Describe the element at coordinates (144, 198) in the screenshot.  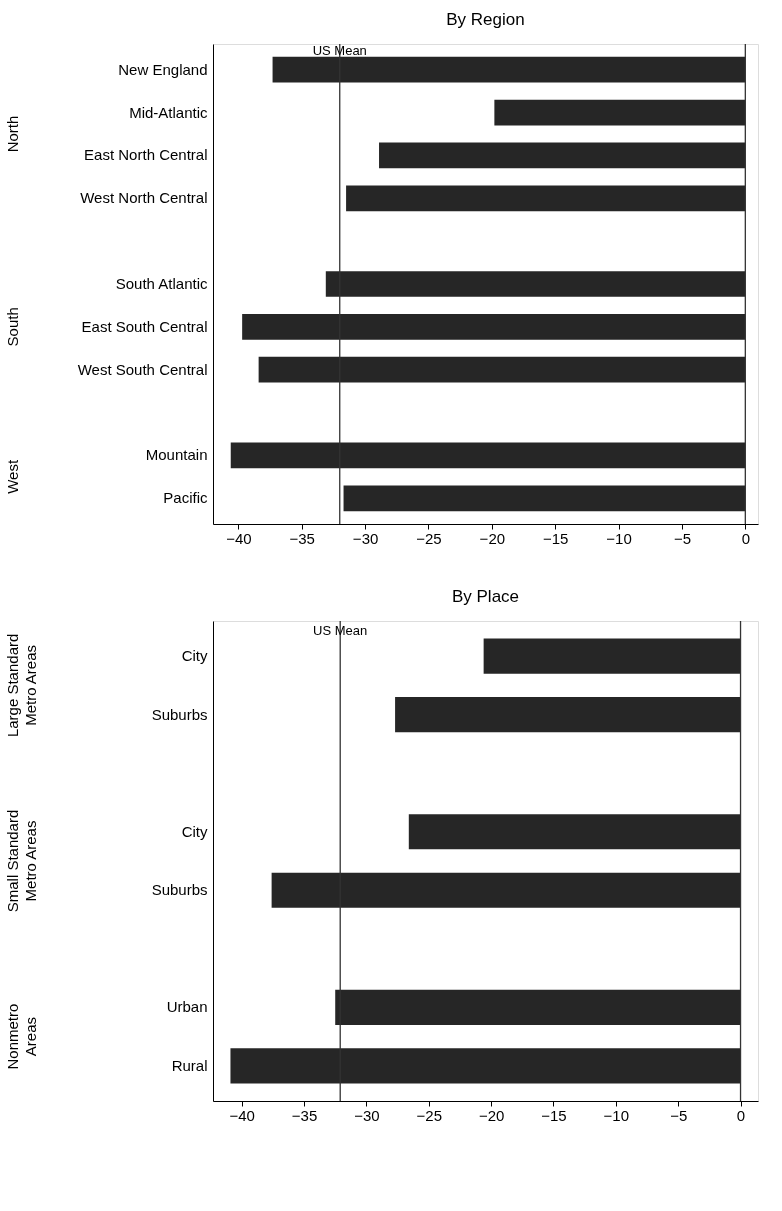
I see `y-tick-label: West North Central` at that location.